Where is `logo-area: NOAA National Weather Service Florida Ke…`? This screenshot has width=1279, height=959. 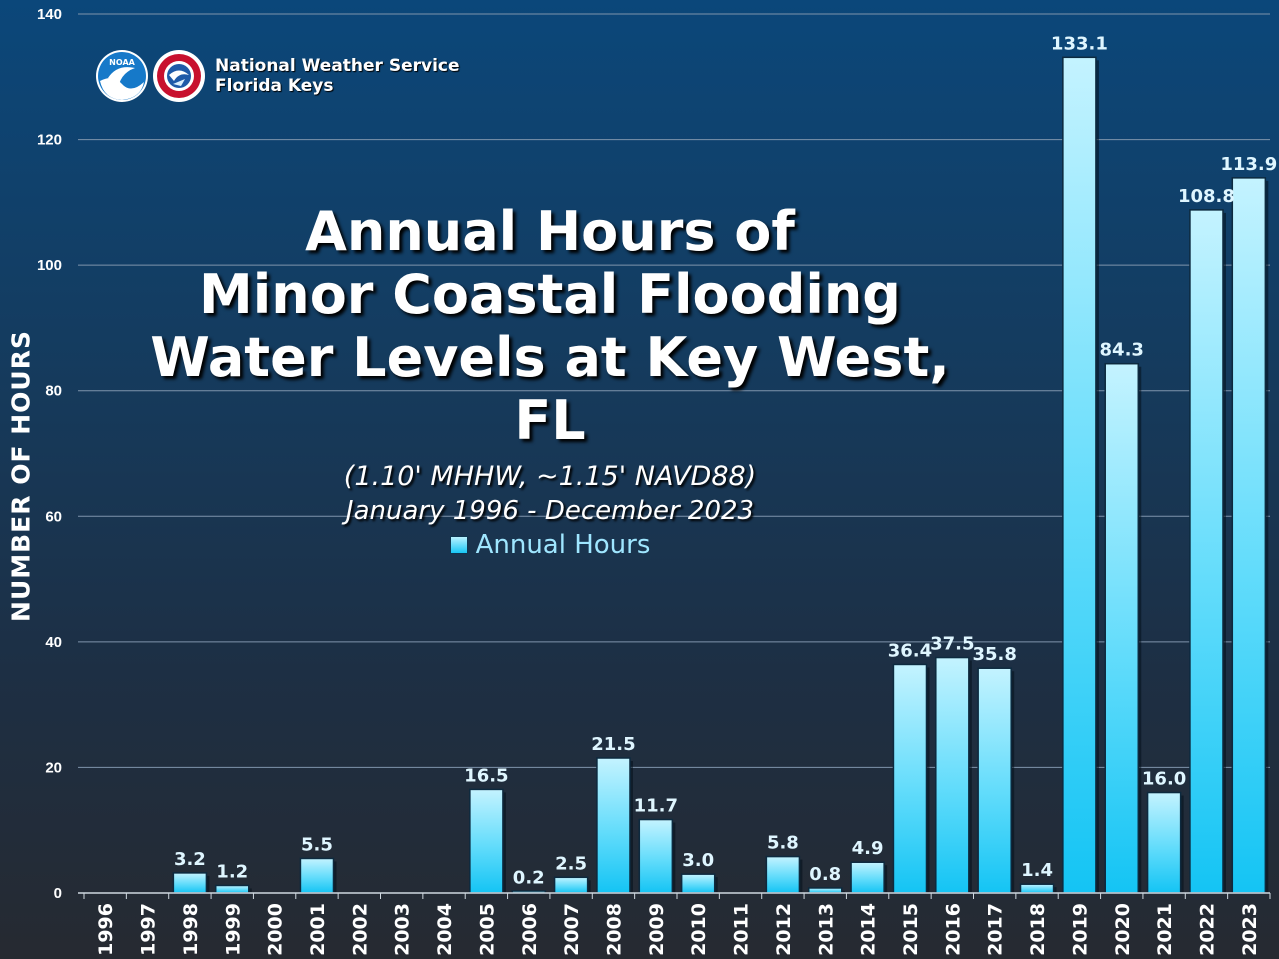 logo-area: NOAA National Weather Service Florida Ke… is located at coordinates (277, 76).